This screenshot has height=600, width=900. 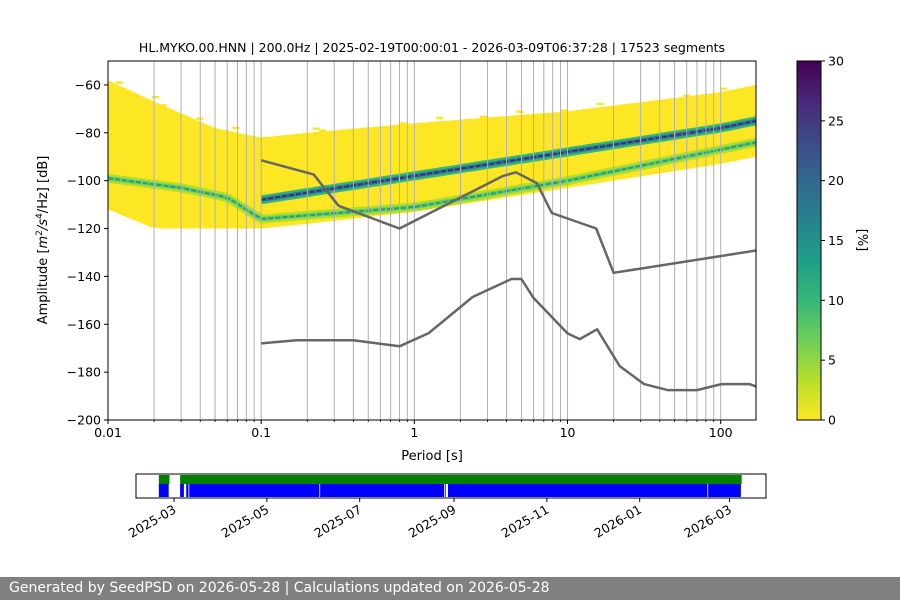 I want to click on noise-model-high, so click(x=508, y=217).